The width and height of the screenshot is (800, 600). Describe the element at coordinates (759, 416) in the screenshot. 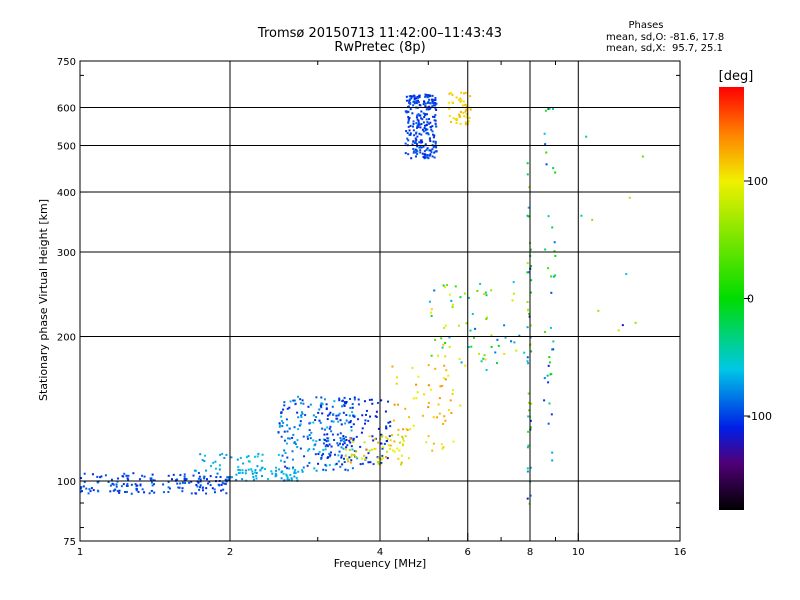

I see `colorbar-tick-label: -100` at that location.